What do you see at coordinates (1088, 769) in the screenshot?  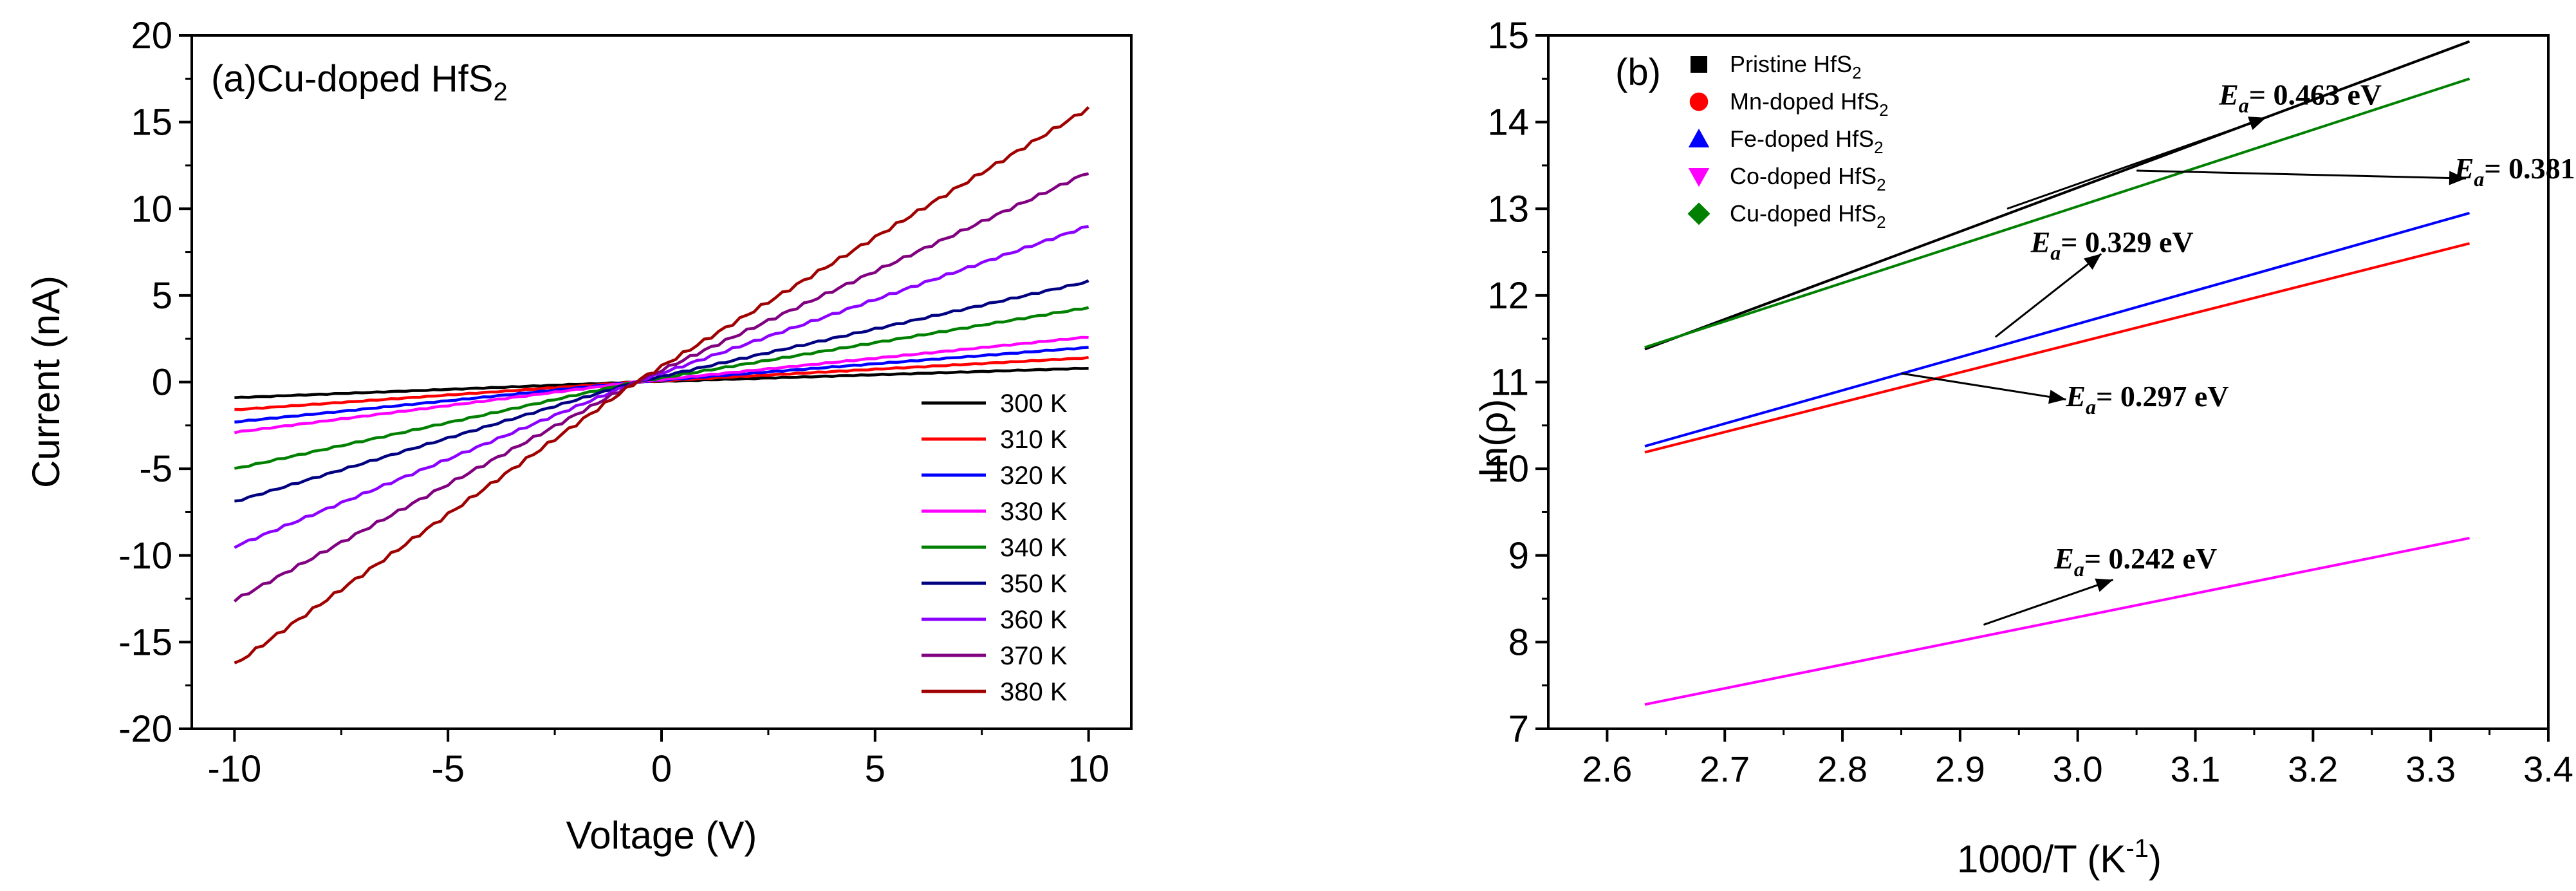 I see `x-tick-label: 10` at bounding box center [1088, 769].